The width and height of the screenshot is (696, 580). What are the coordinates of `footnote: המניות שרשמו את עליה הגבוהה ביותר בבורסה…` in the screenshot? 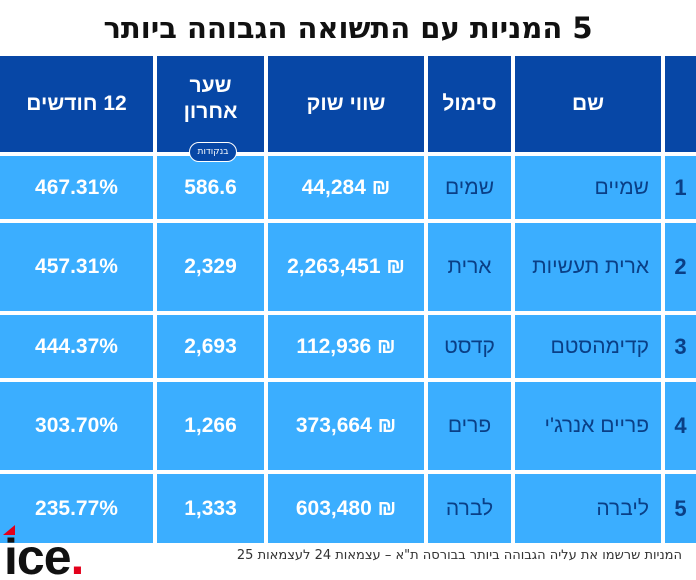 It's located at (459, 555).